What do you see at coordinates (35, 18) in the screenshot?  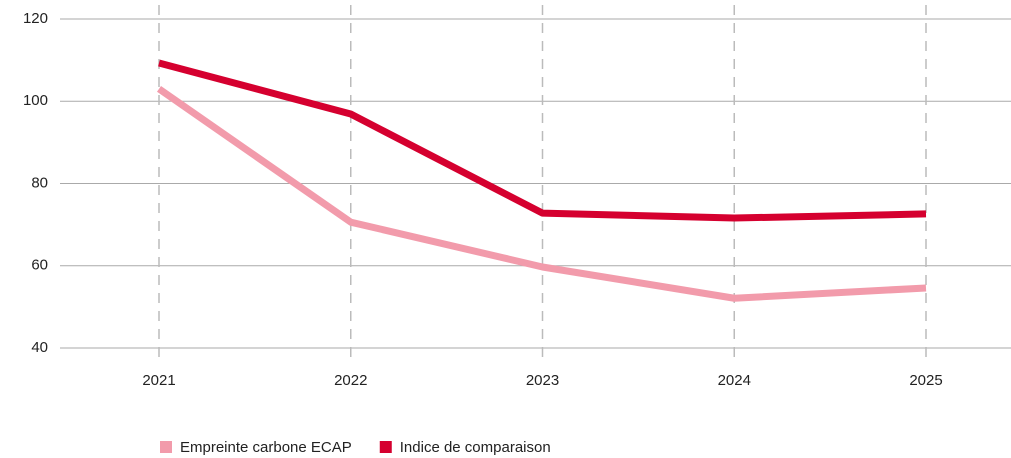 I see `y-tick-label: 120` at bounding box center [35, 18].